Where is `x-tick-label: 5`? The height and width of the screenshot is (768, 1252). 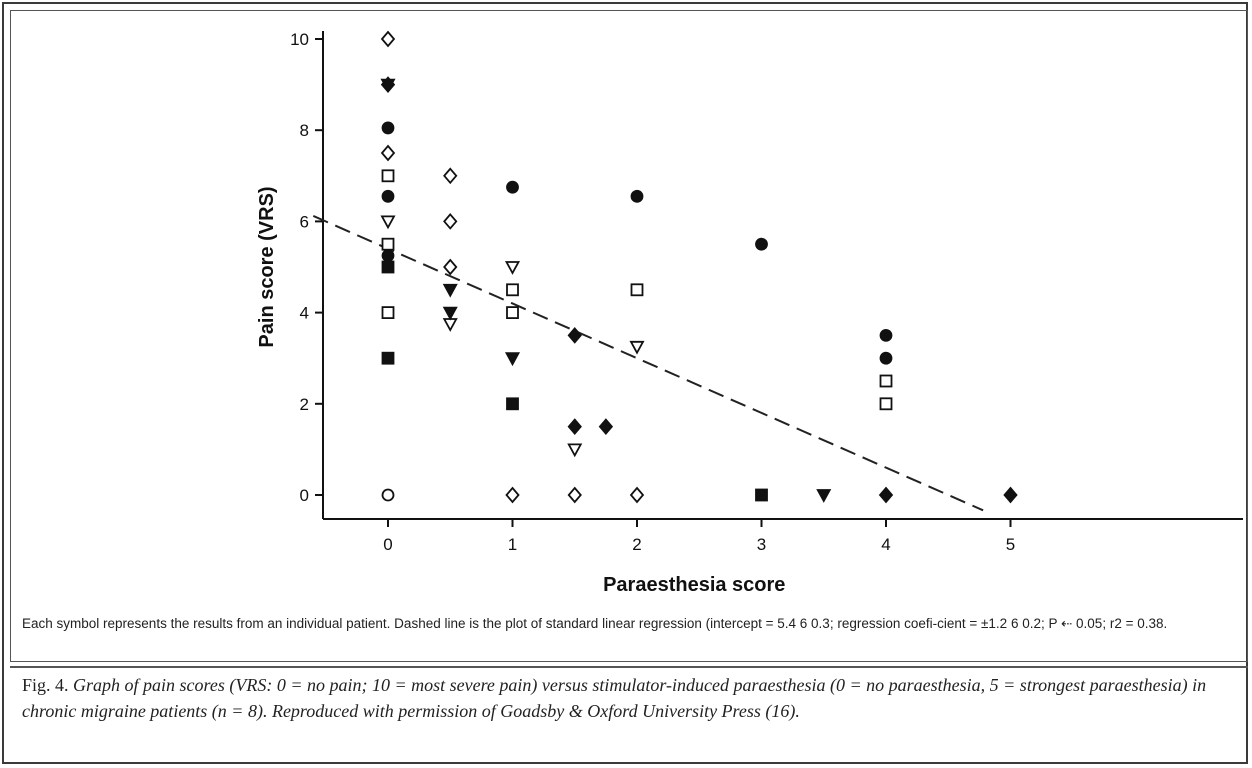 x-tick-label: 5 is located at coordinates (1010, 544).